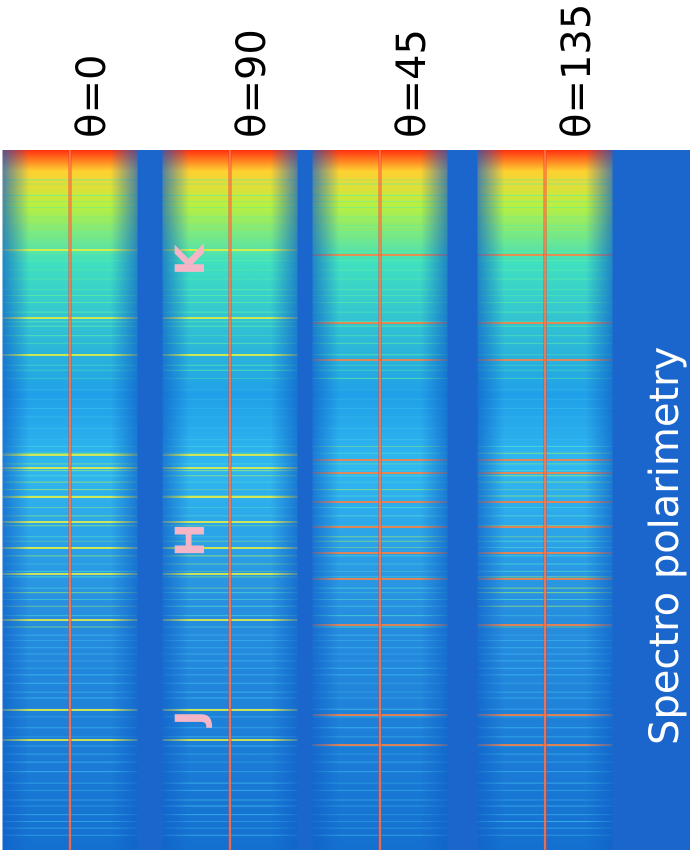 This screenshot has height=850, width=690. What do you see at coordinates (577, 71) in the screenshot?
I see `panel-label: θ=135` at bounding box center [577, 71].